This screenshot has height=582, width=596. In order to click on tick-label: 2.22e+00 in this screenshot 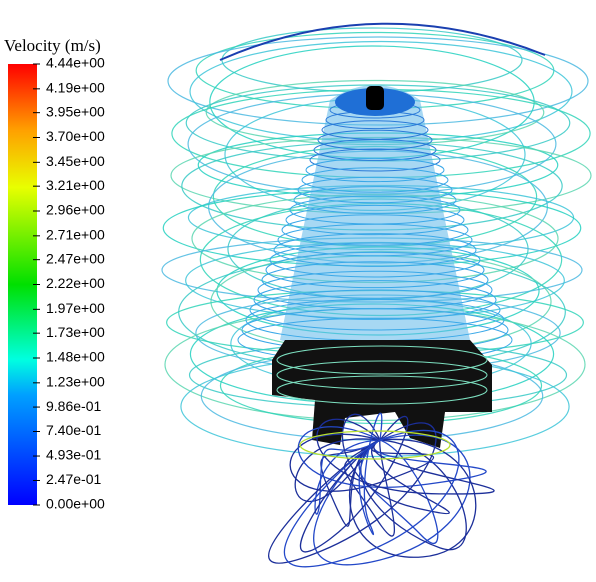, I will do `click(75, 283)`.